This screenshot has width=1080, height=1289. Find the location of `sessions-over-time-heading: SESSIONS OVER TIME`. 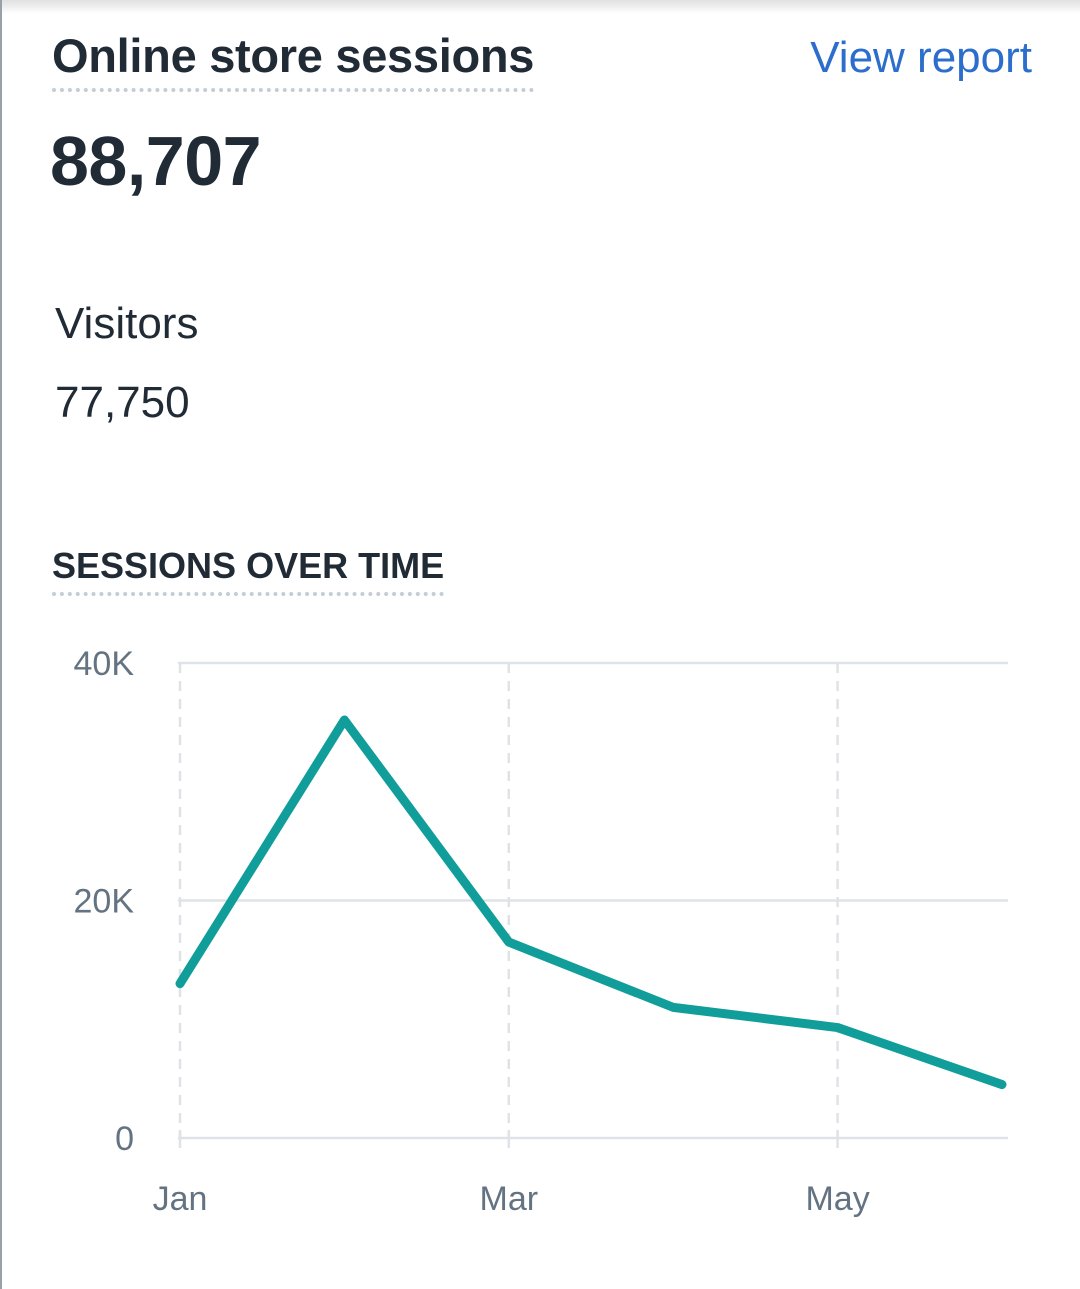

sessions-over-time-heading: SESSIONS OVER TIME is located at coordinates (248, 570).